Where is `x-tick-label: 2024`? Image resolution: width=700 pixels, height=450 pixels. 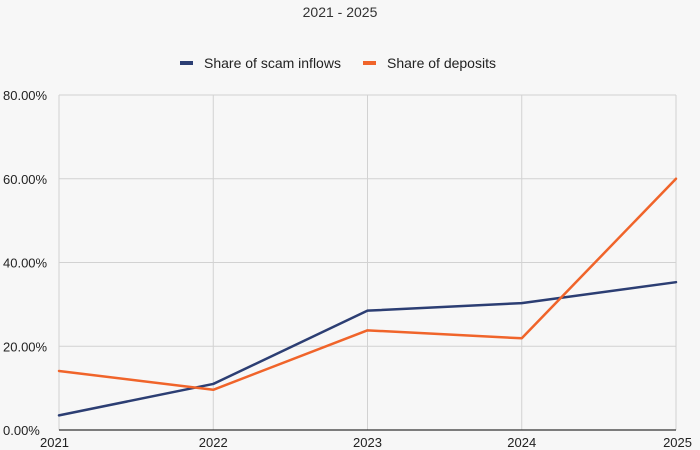 x-tick-label: 2024 is located at coordinates (521, 442).